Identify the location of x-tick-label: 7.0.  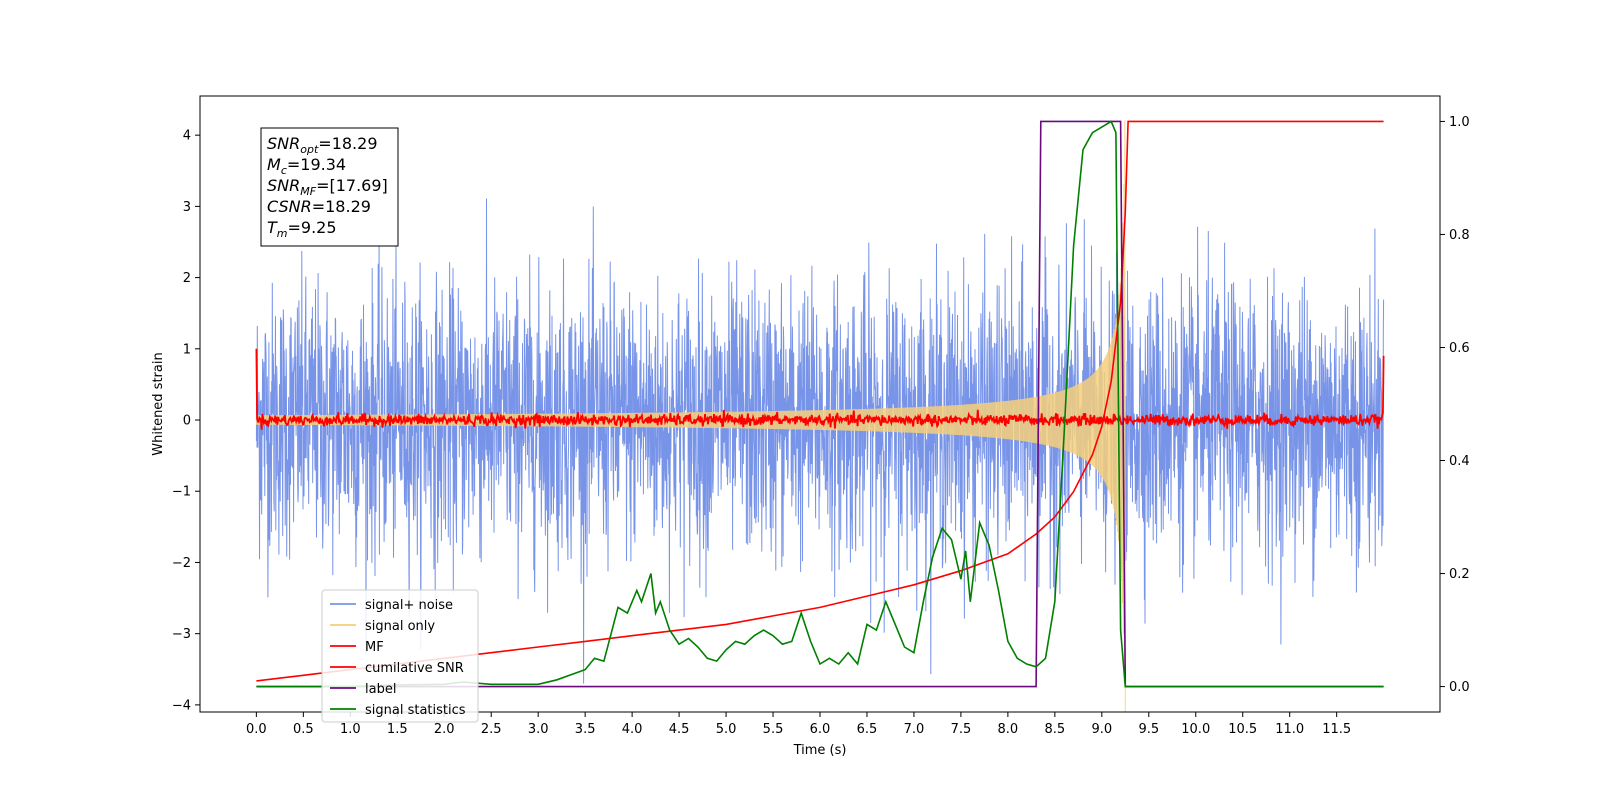
(914, 729).